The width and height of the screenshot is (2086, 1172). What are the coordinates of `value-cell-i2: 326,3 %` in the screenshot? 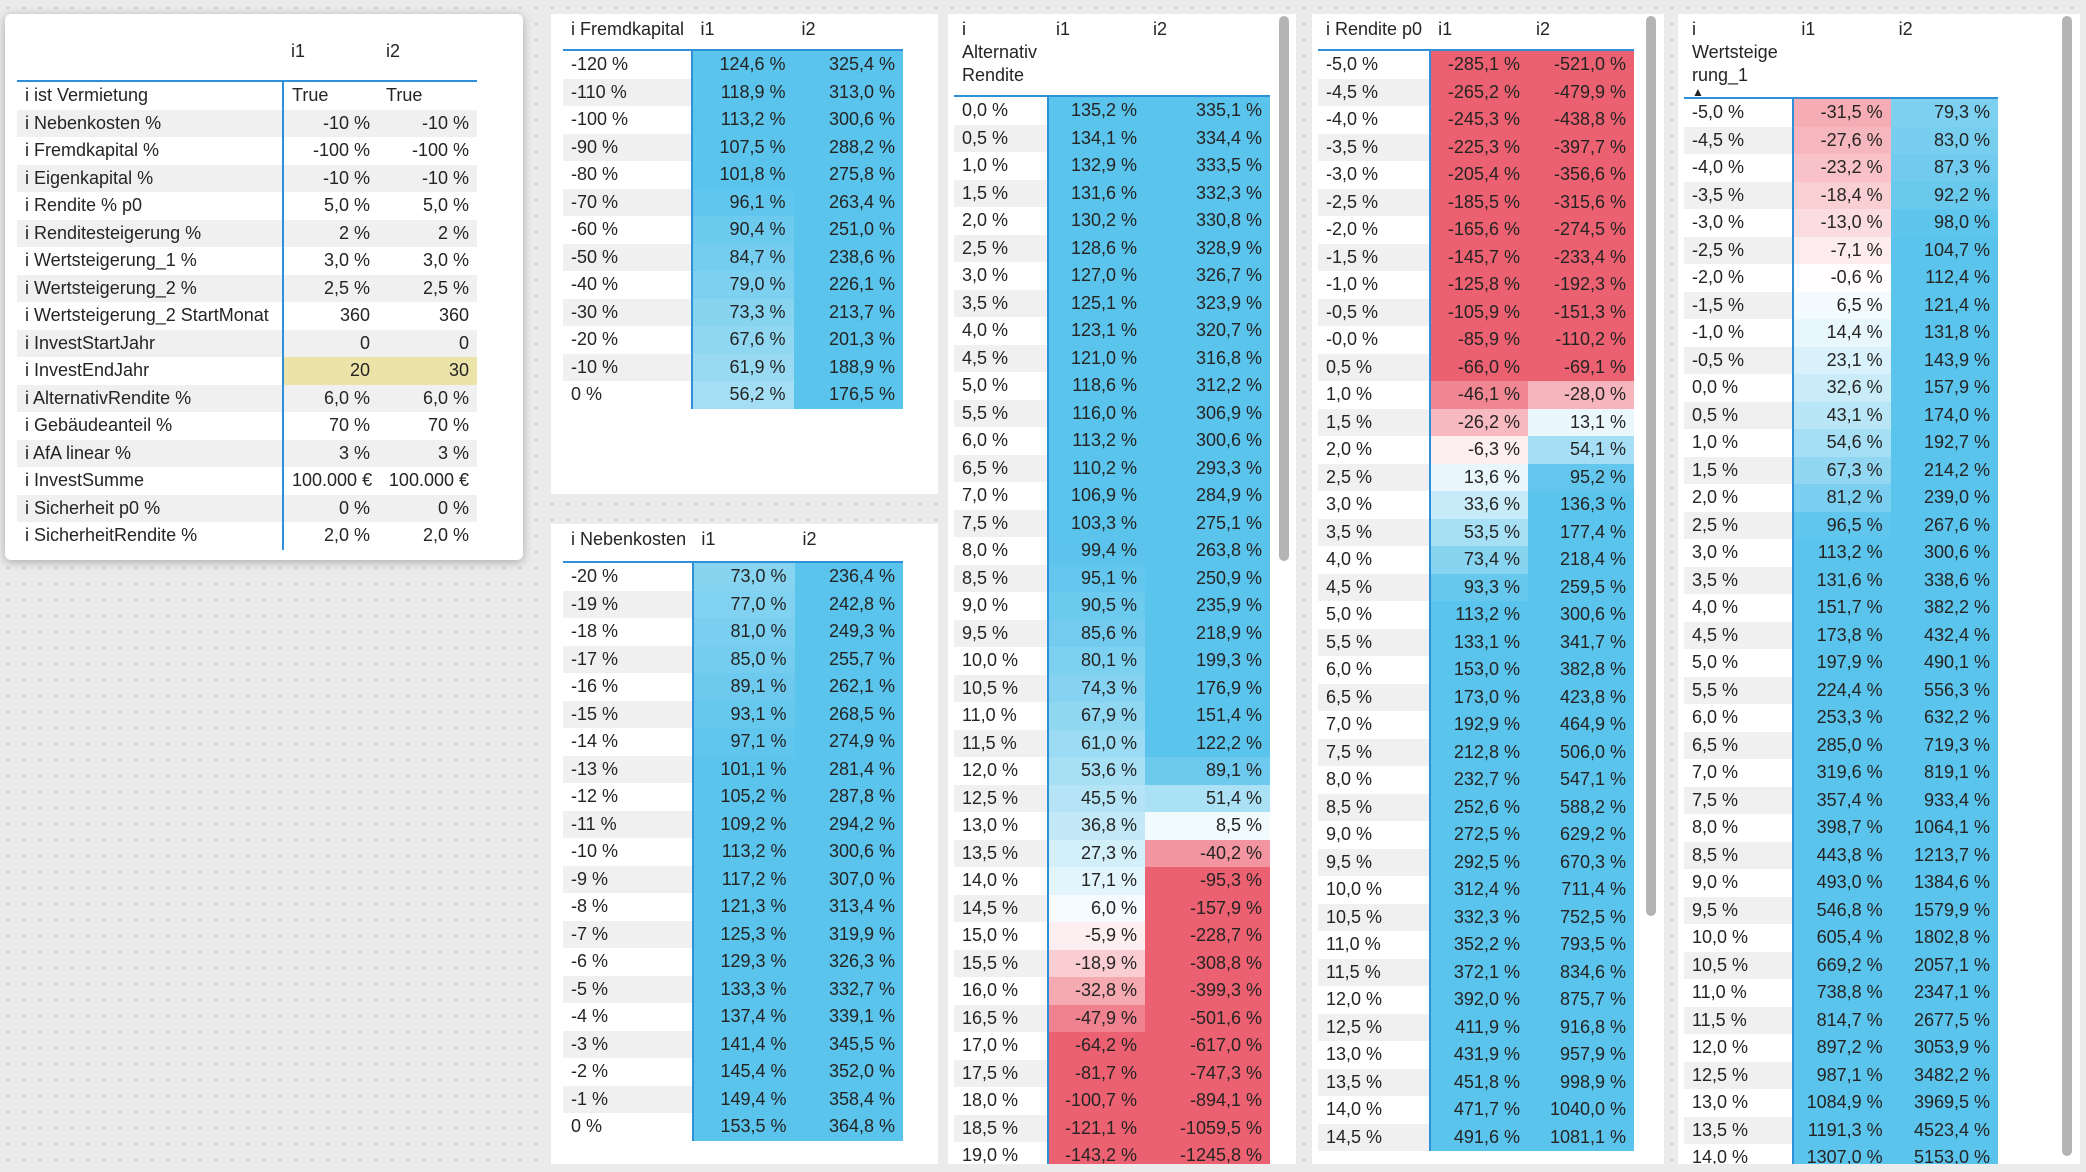 It's located at (848, 962).